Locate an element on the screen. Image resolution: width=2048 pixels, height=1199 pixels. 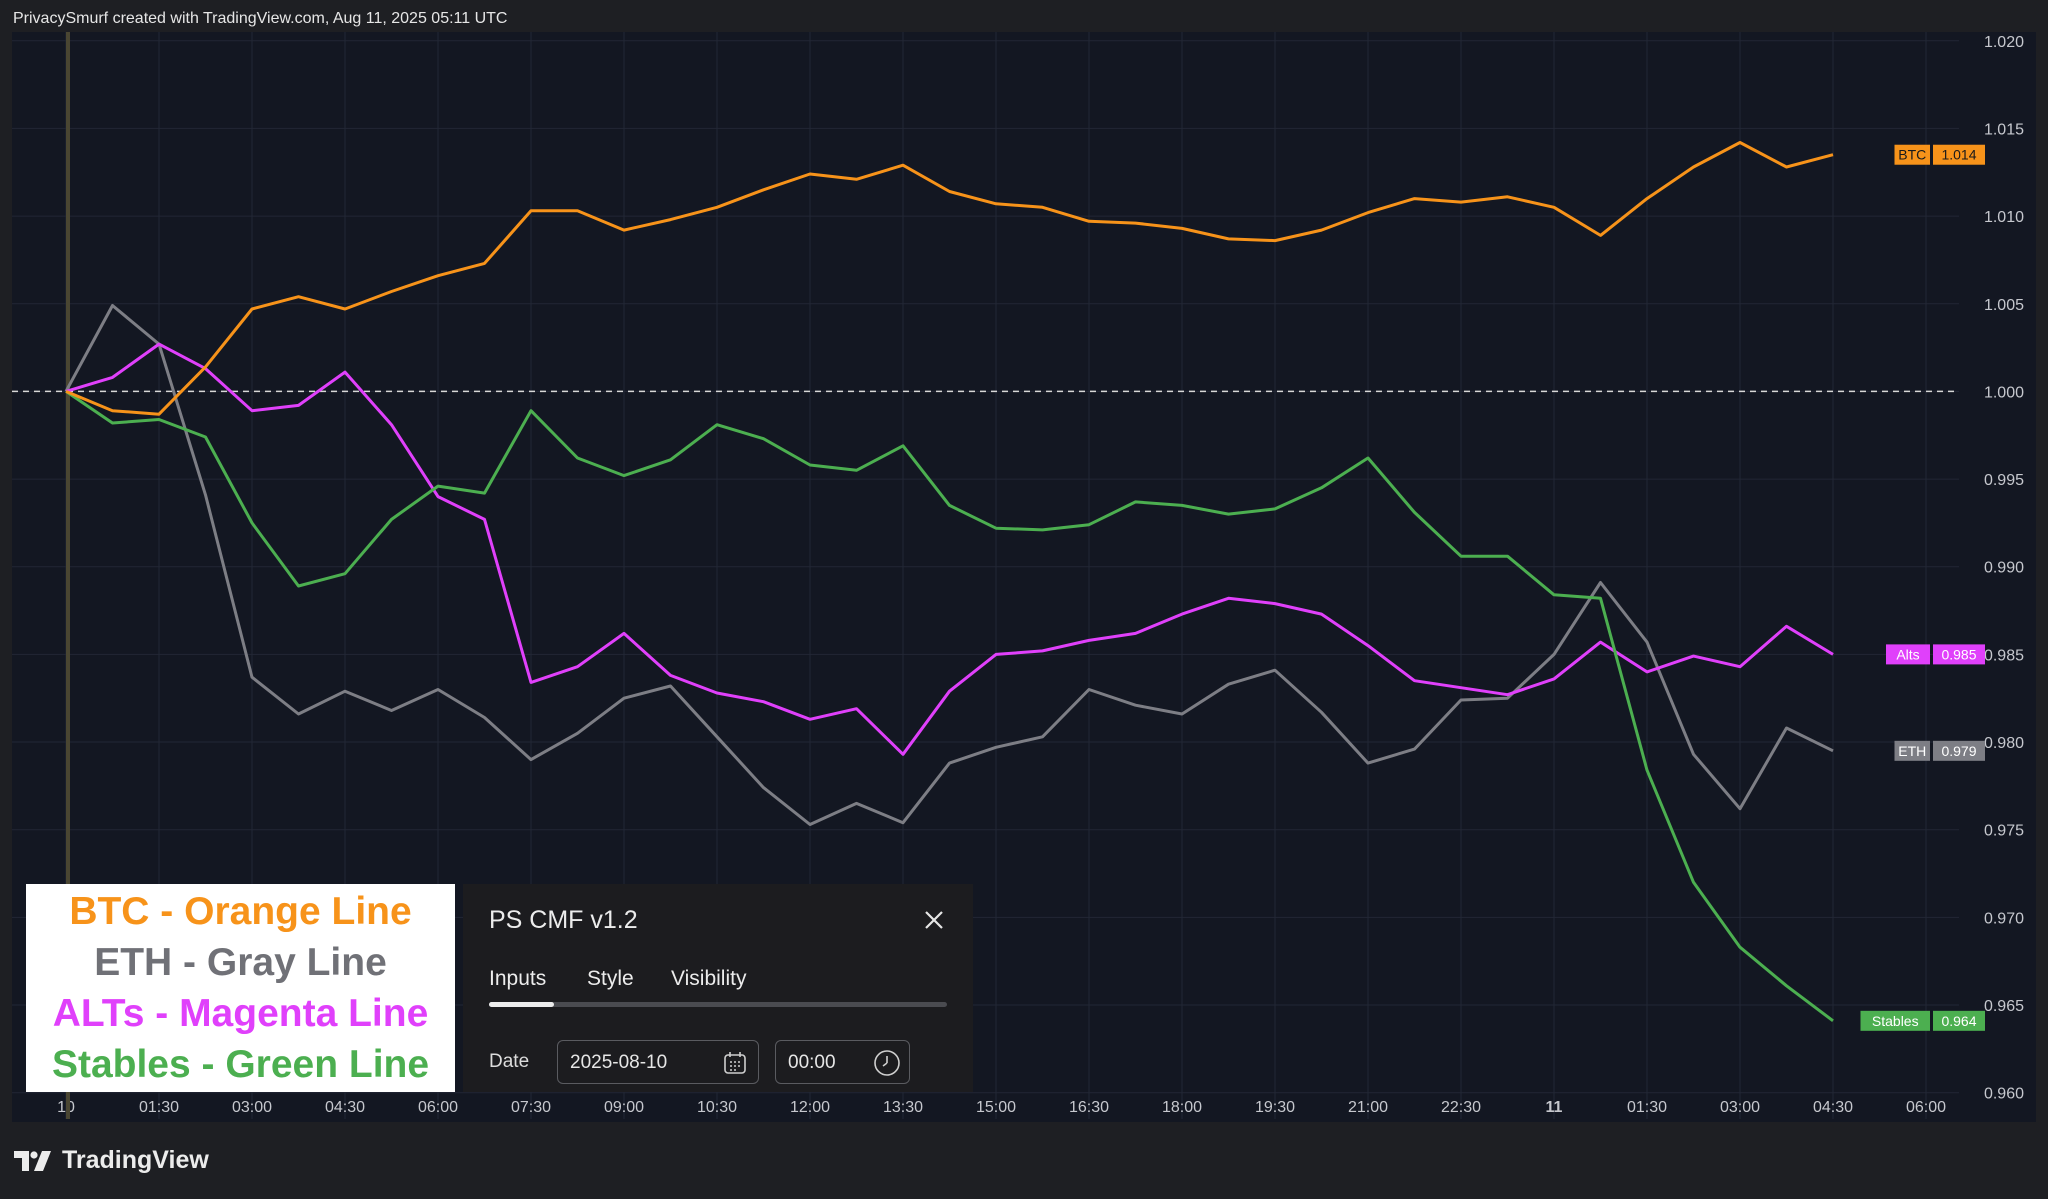
x-tick-label: 10:30 is located at coordinates (717, 1107).